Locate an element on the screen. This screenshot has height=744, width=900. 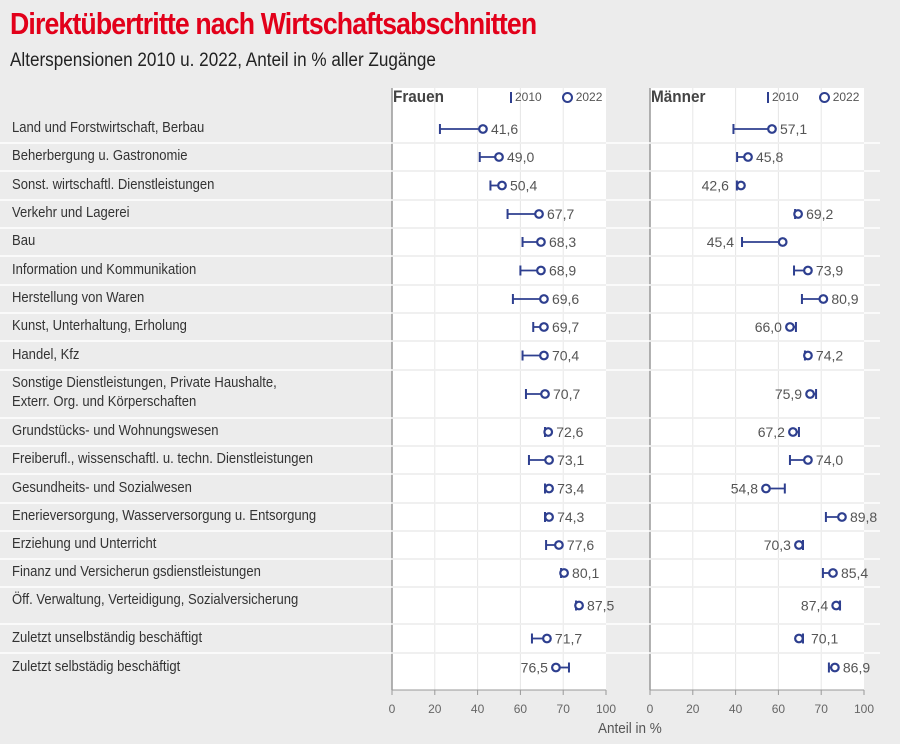
value-label: 49,0 is located at coordinates (520, 157).